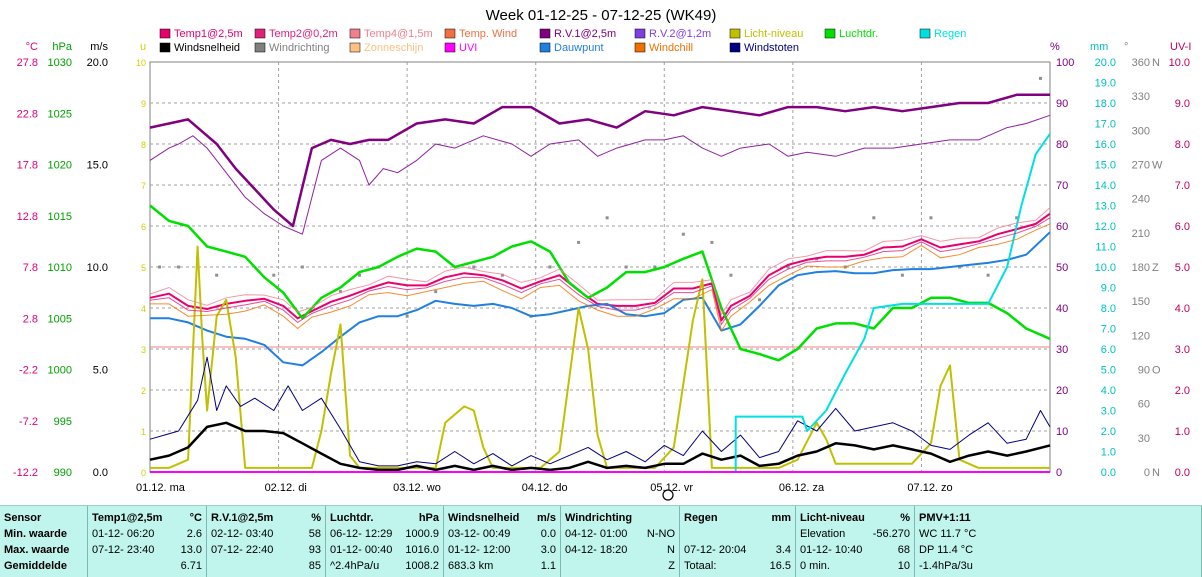 The width and height of the screenshot is (1202, 577). I want to click on humidity-tick: 50, so click(1062, 268).